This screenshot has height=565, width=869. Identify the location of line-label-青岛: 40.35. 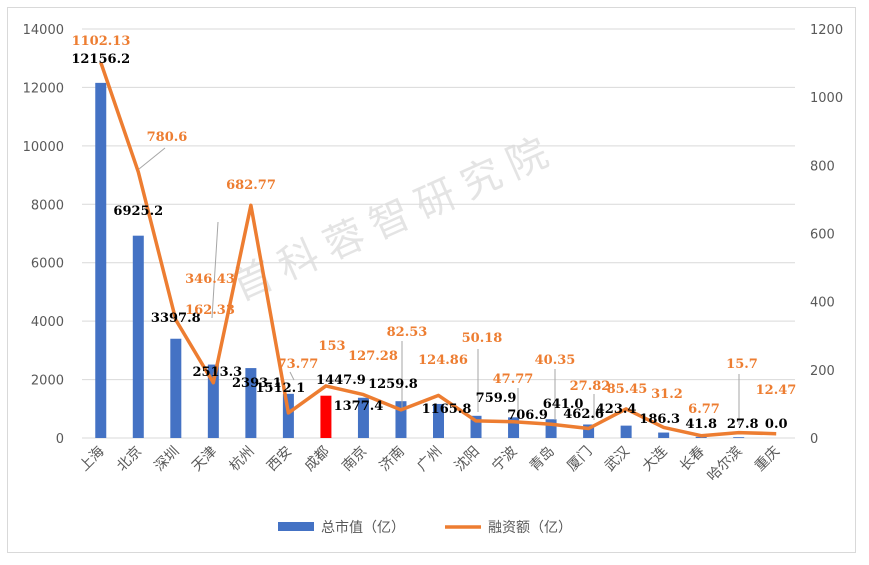
(555, 360).